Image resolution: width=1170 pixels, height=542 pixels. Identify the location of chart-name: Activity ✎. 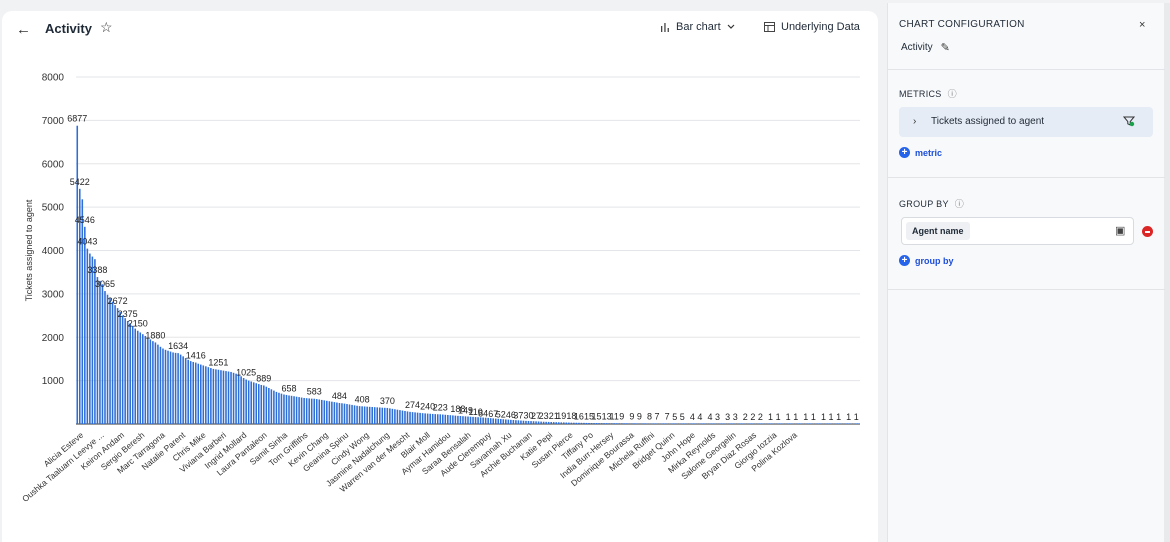
(925, 47).